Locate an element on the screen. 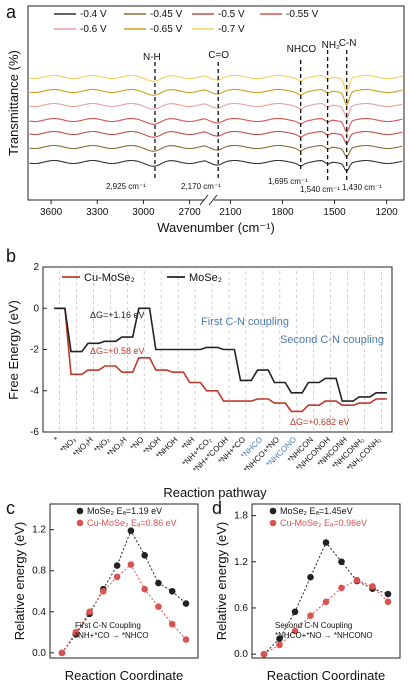 The width and height of the screenshot is (410, 684). band-label: NHCO is located at coordinates (302, 49).